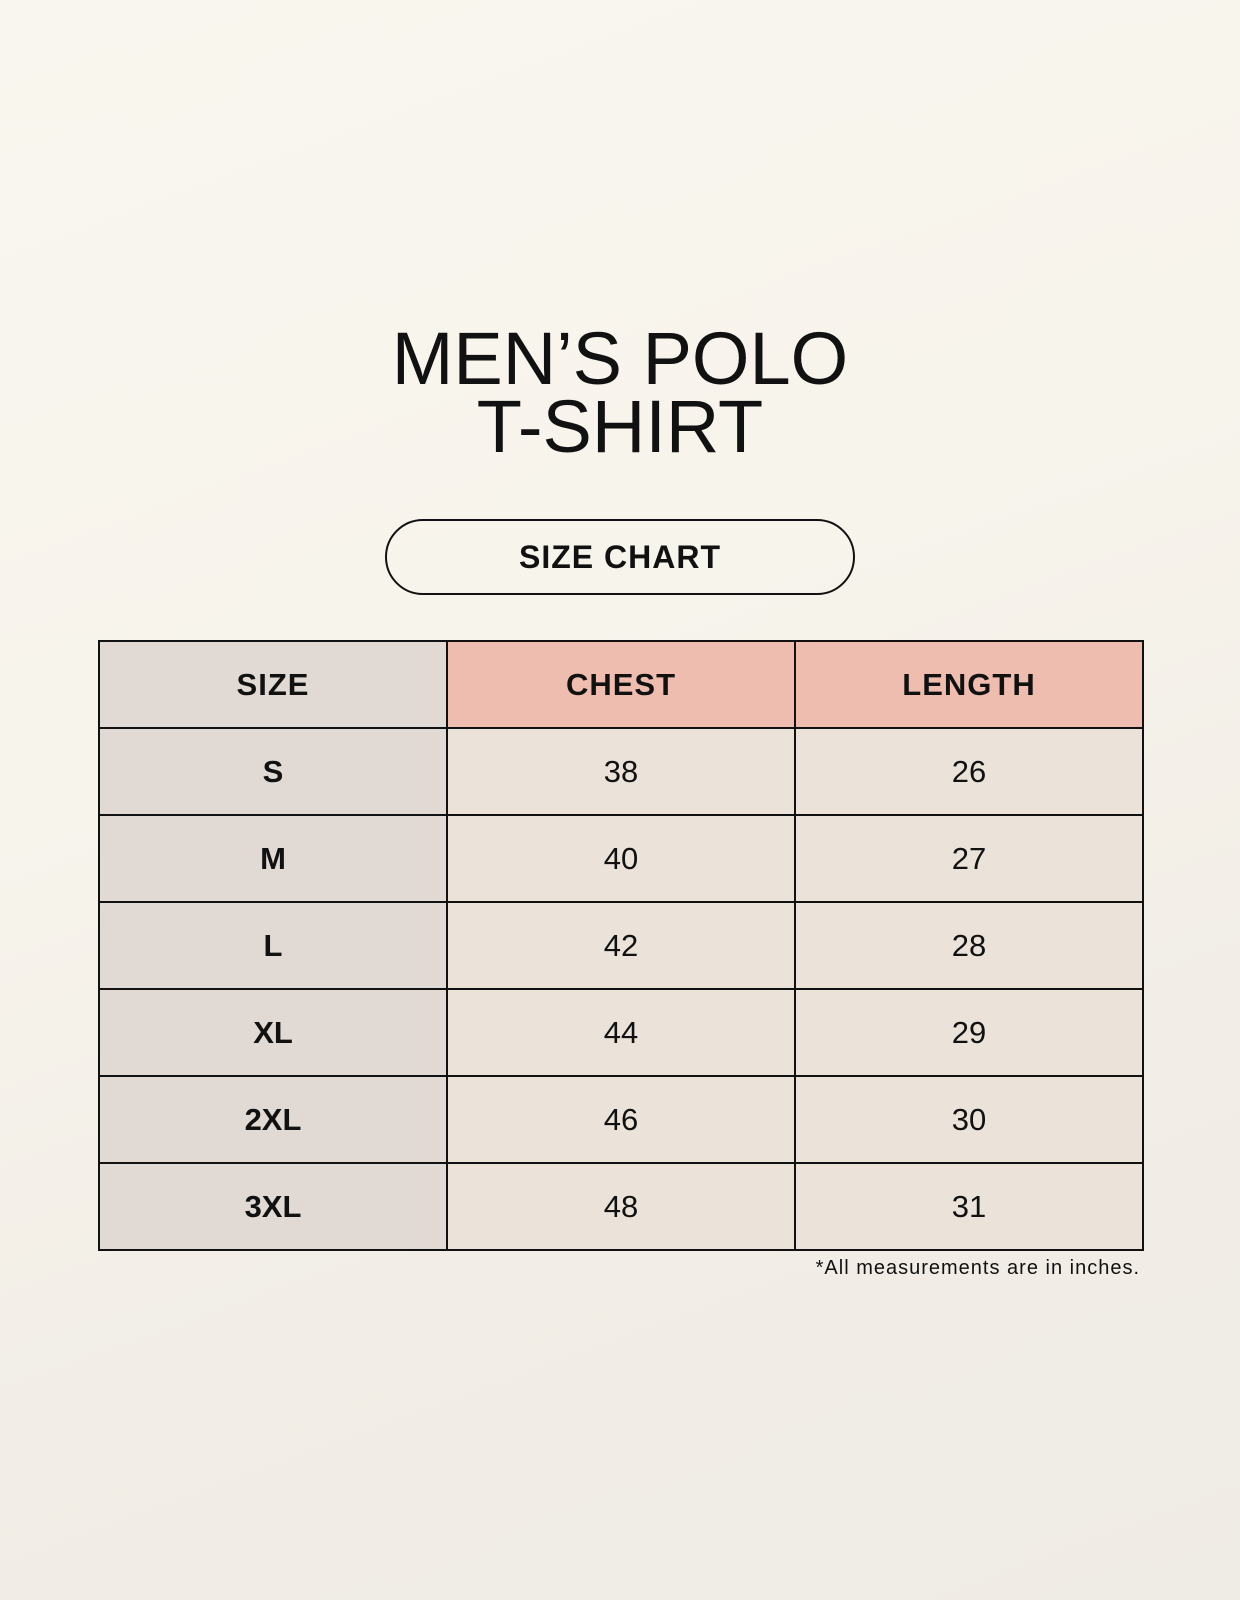 The height and width of the screenshot is (1600, 1240). I want to click on size-chart-badge: SIZE CHART, so click(620, 557).